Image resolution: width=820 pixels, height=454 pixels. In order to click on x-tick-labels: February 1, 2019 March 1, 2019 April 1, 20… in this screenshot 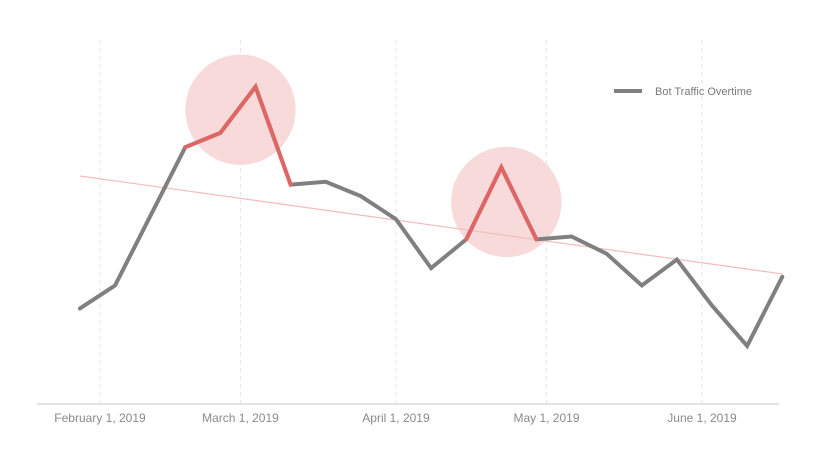, I will do `click(395, 418)`.